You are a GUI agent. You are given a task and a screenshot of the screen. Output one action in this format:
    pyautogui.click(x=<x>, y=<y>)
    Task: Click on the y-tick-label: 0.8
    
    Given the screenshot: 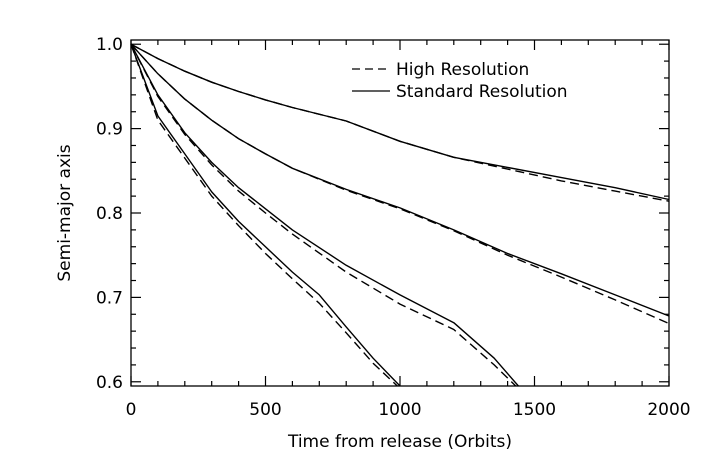 What is the action you would take?
    pyautogui.click(x=109, y=214)
    